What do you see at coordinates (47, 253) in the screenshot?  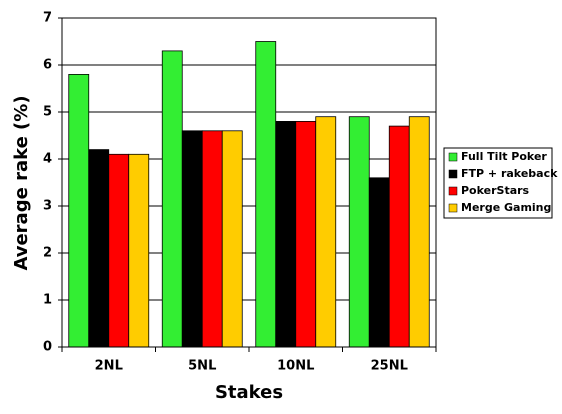 I see `y-tick-label: 2` at bounding box center [47, 253].